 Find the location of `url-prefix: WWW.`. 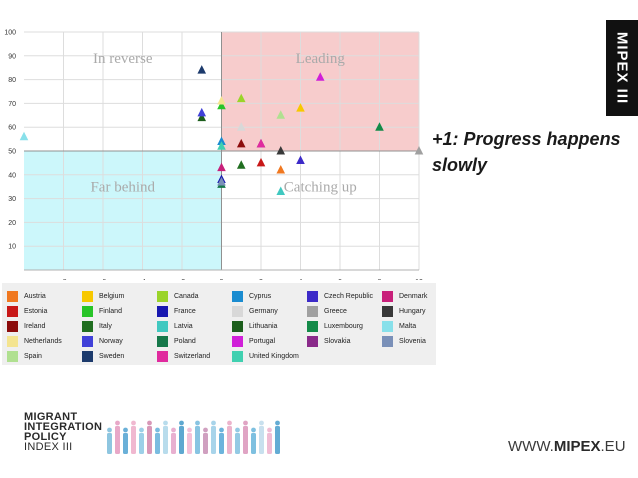

url-prefix: WWW. is located at coordinates (531, 446).